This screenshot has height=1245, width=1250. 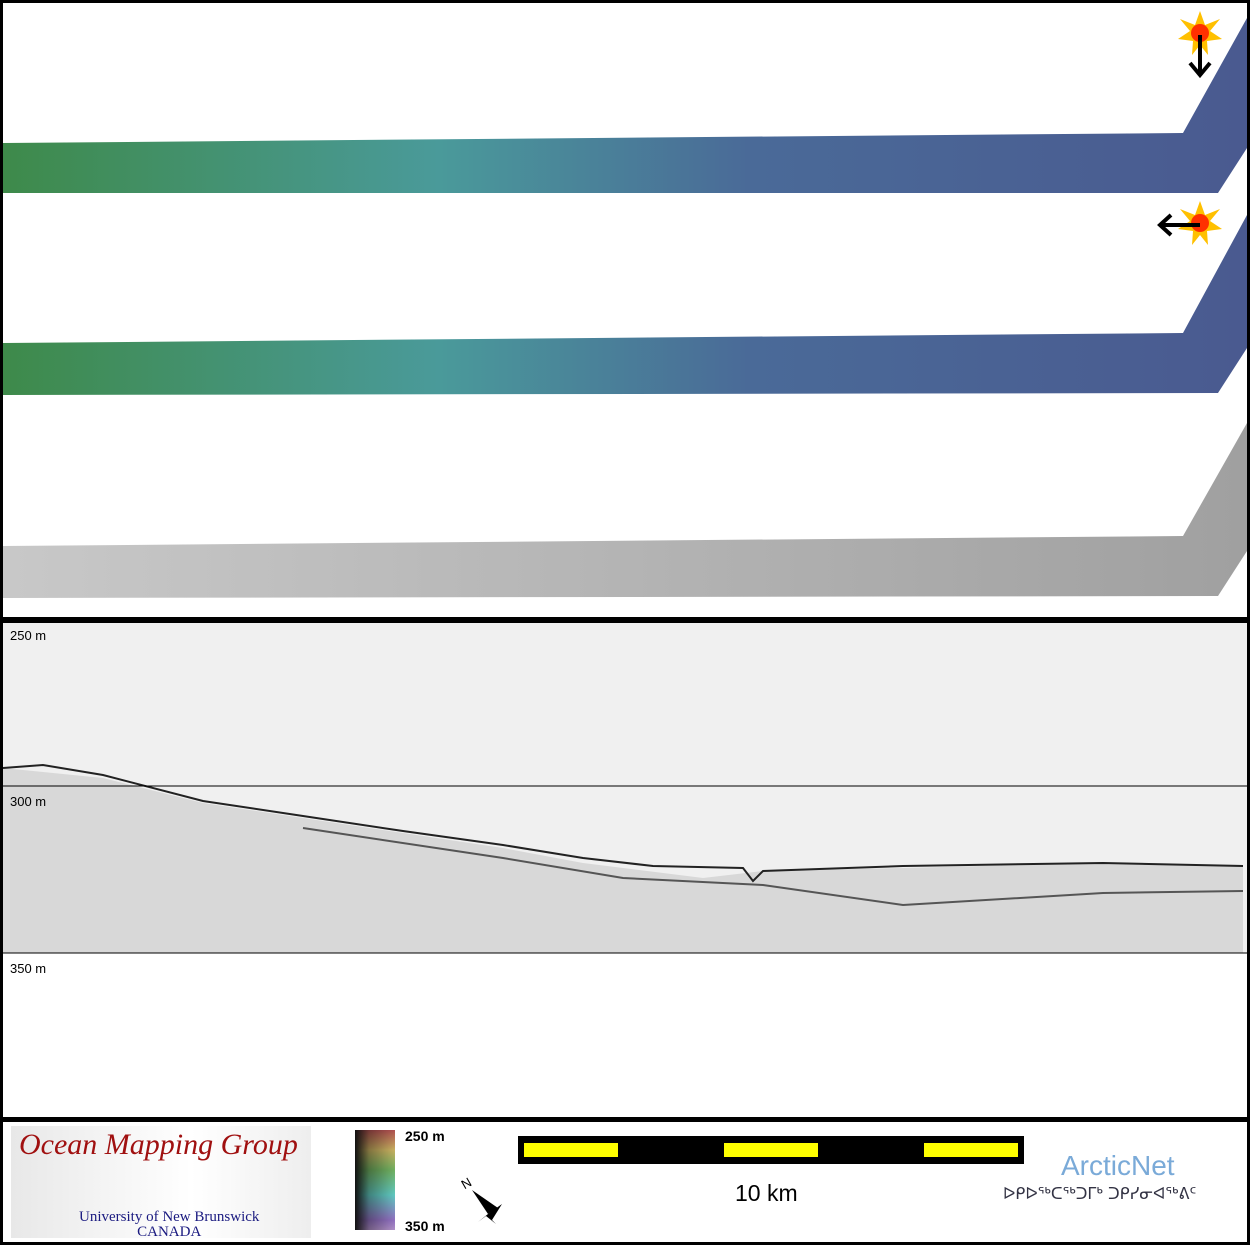 I want to click on scale-label: 10 km, so click(x=766, y=1193).